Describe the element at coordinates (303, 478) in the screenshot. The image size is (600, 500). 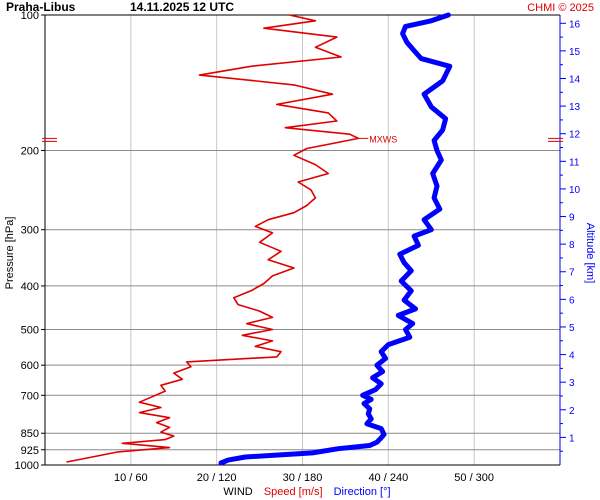
I see `x-tick-label: 30 / 180` at that location.